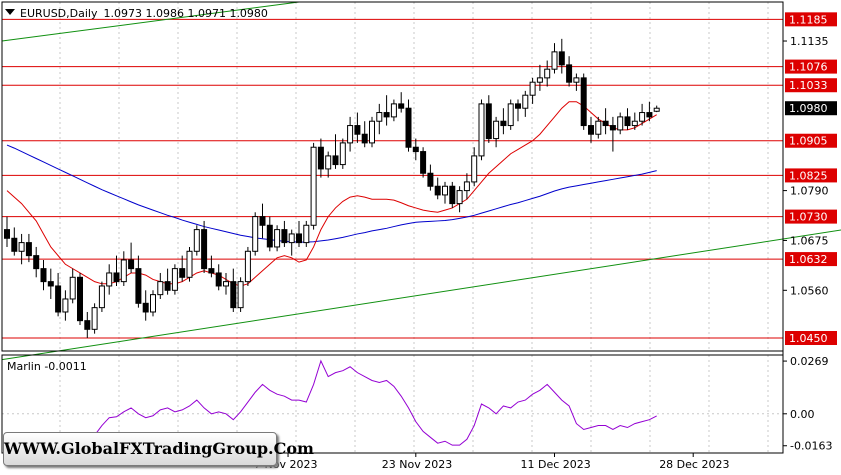 Image resolution: width=841 pixels, height=475 pixels. I want to click on oscillator-tick-label: 0.00, so click(802, 414).